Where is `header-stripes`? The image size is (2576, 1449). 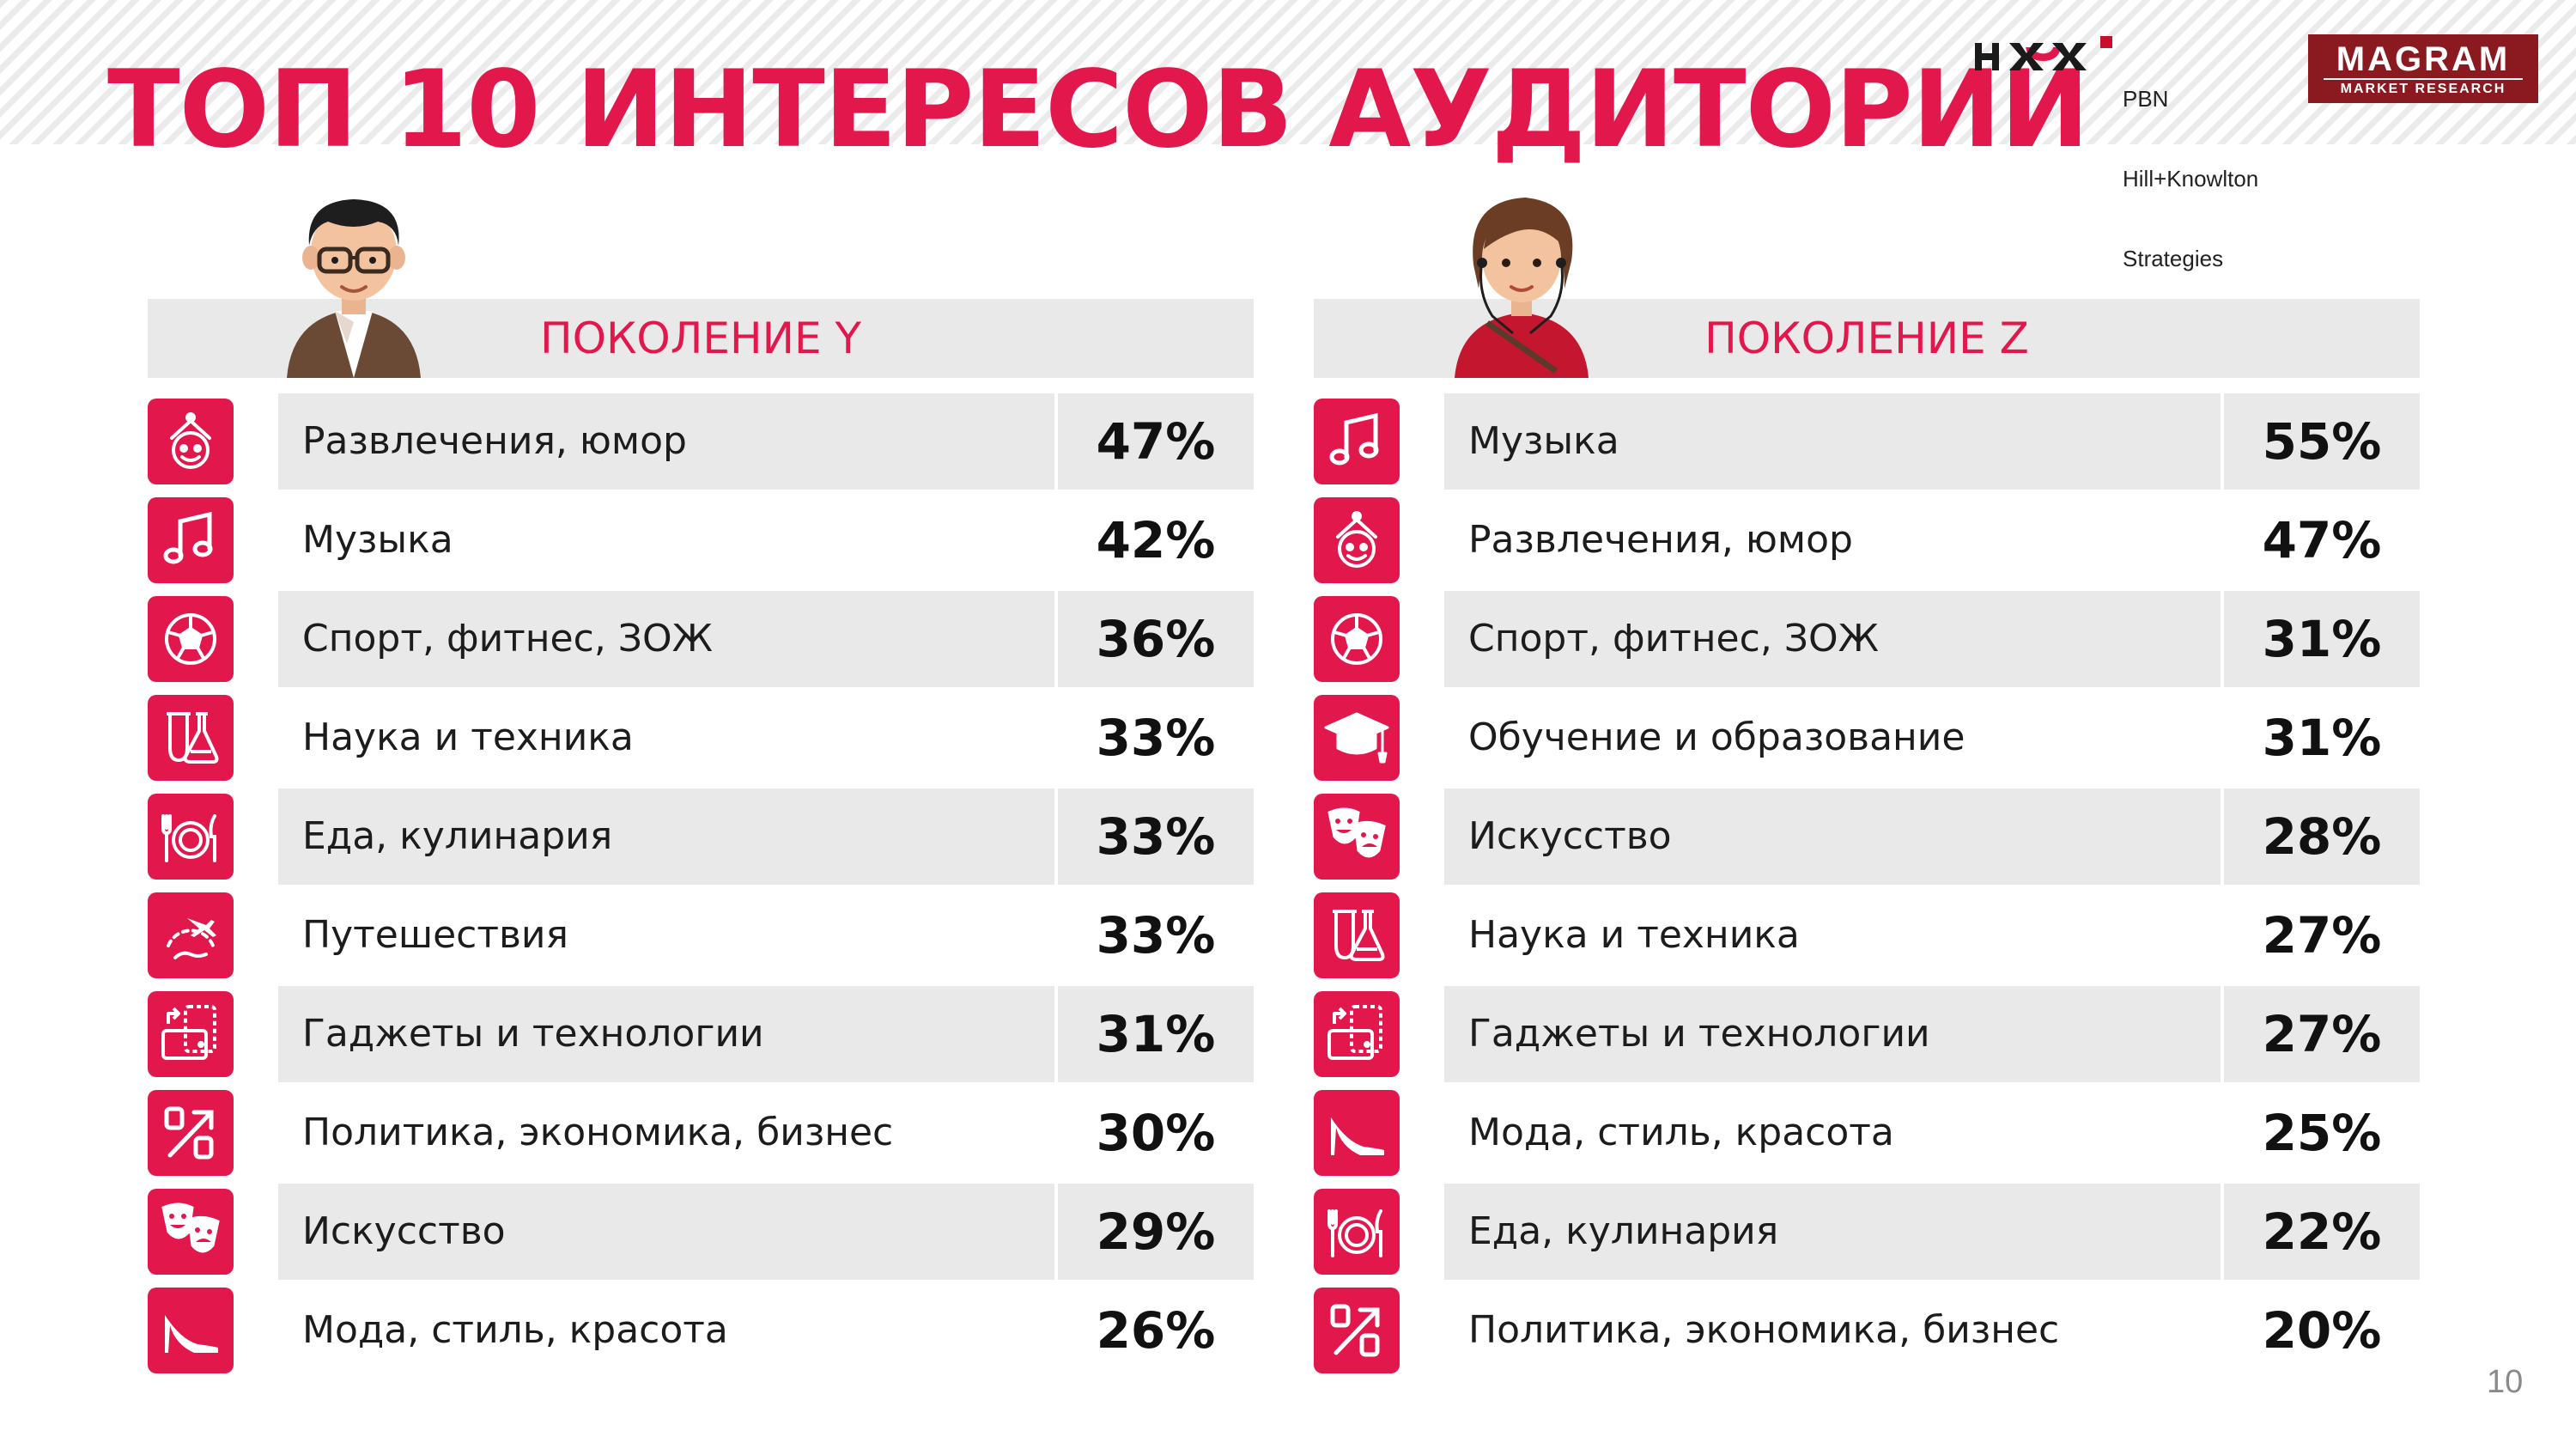
header-stripes is located at coordinates (1288, 72).